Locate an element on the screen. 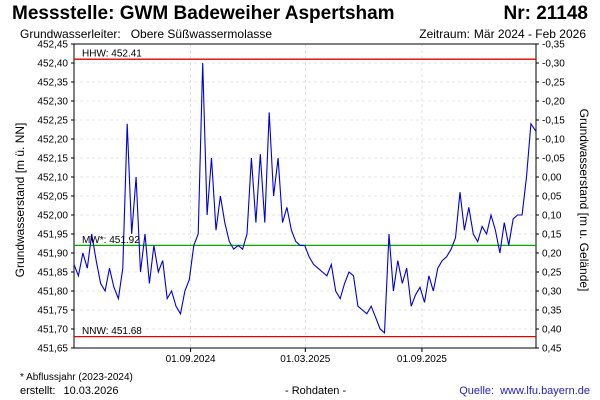 Image resolution: width=600 pixels, height=400 pixels. y-axis-label-left: Grundwasserstand [m ü. NN] is located at coordinates (20, 200).